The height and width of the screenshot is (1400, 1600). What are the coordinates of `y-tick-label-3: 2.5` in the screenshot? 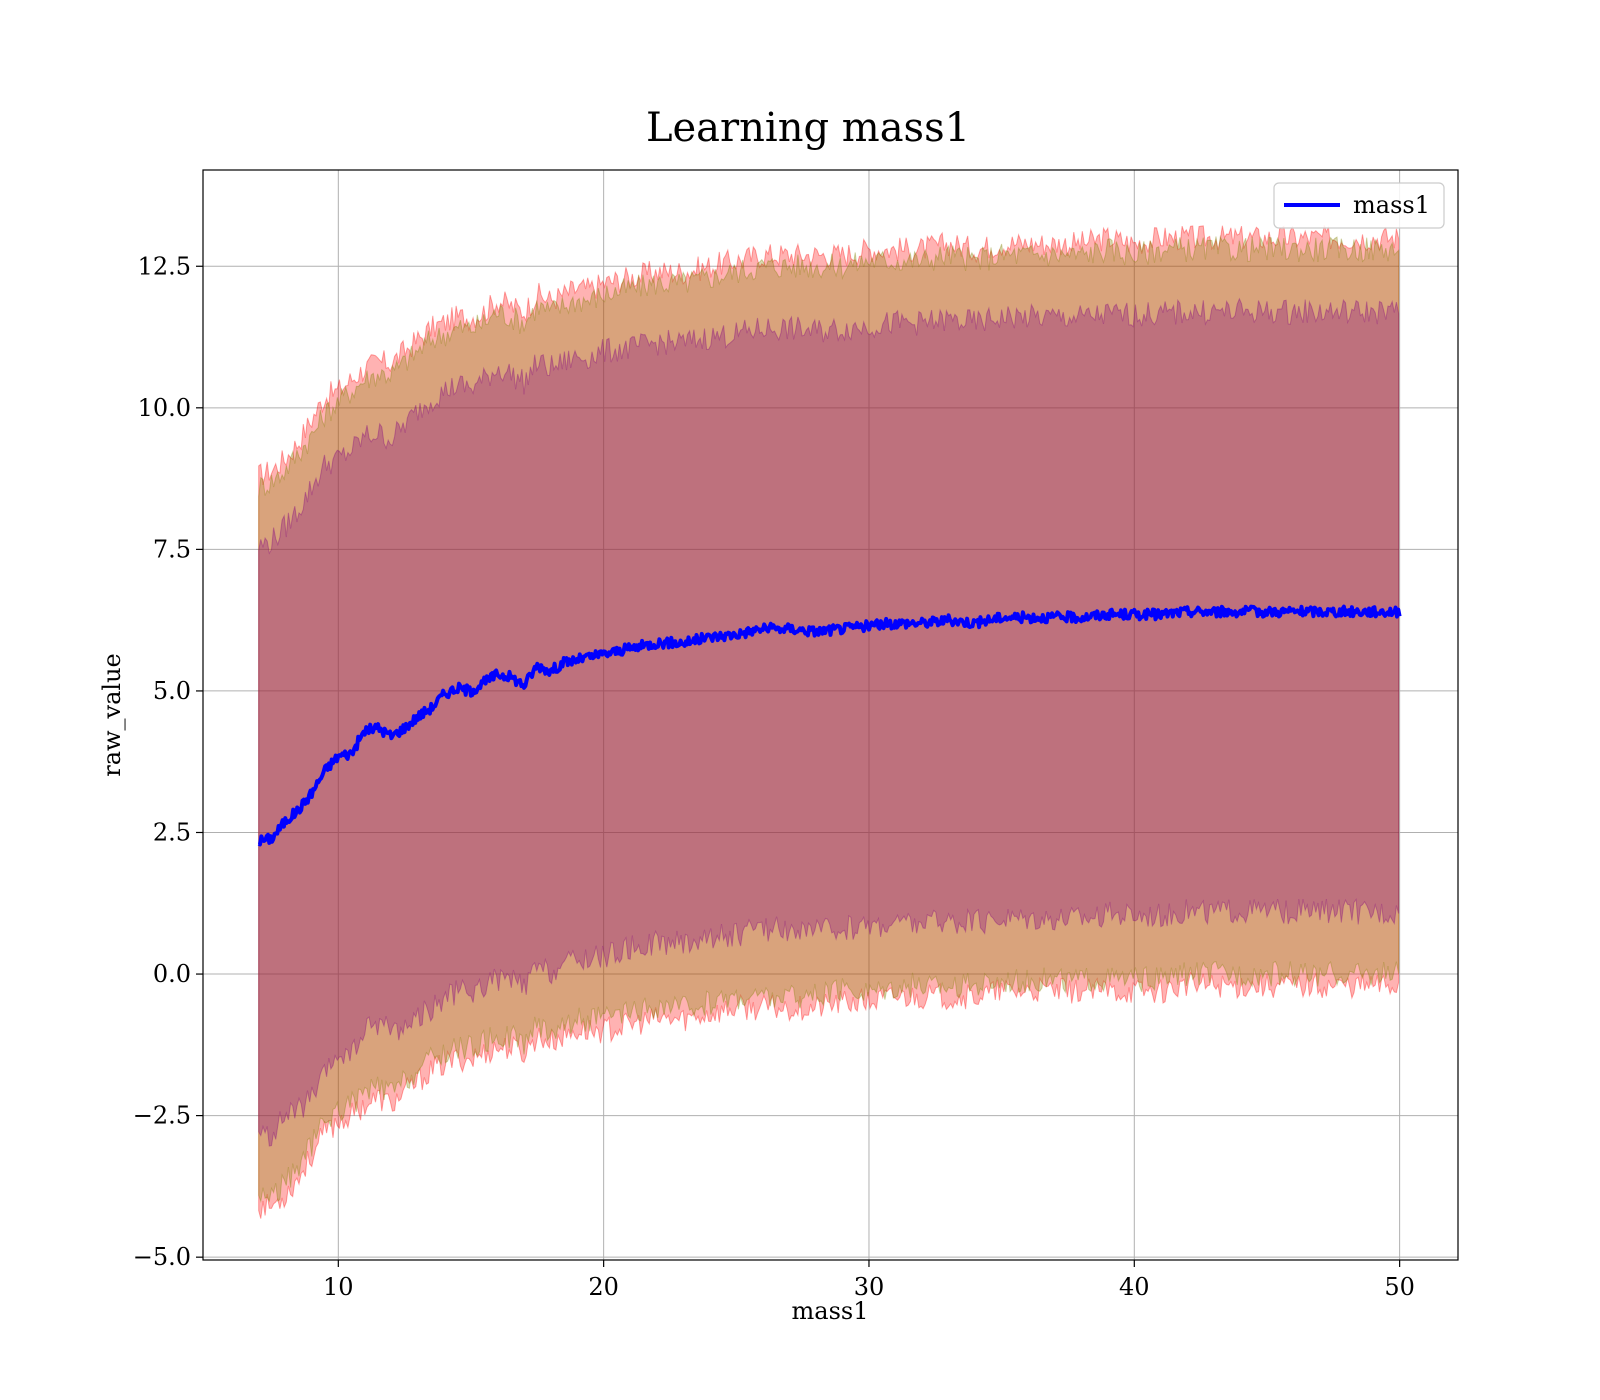 It's located at (172, 832).